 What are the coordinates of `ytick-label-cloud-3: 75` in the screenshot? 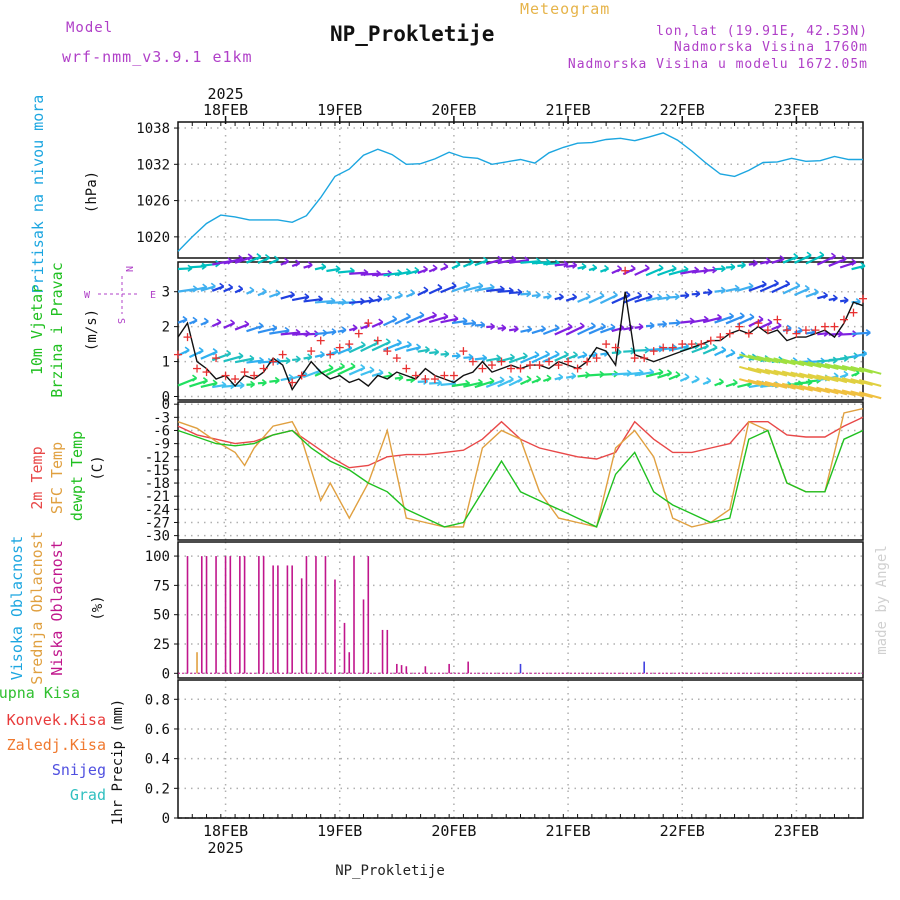 It's located at (161, 586).